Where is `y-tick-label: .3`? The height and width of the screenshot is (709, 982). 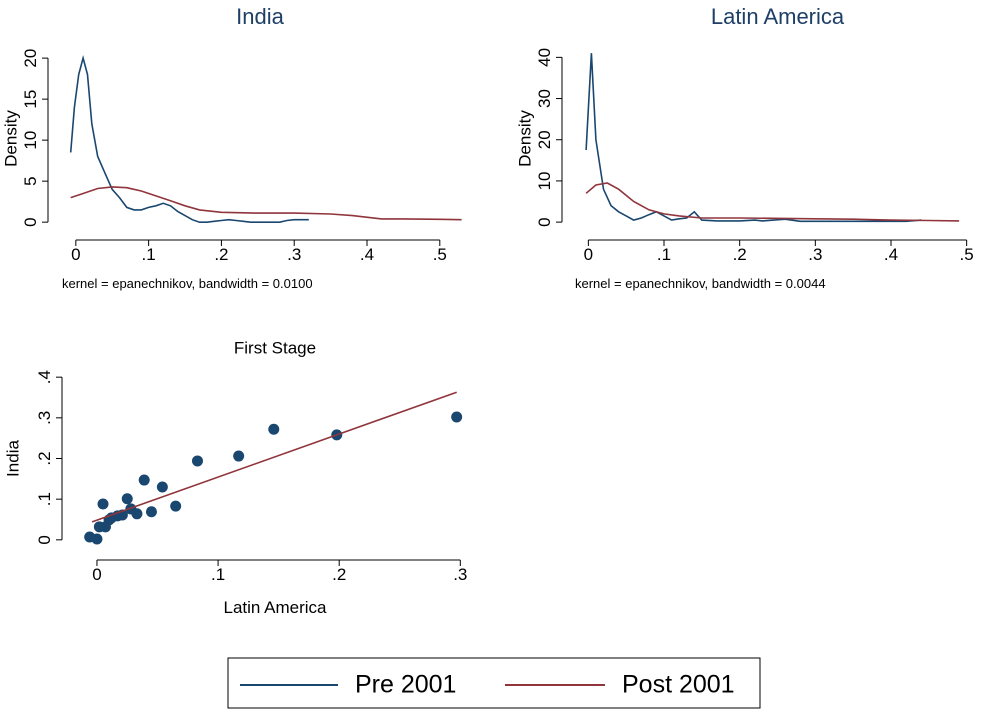
y-tick-label: .3 is located at coordinates (44, 418).